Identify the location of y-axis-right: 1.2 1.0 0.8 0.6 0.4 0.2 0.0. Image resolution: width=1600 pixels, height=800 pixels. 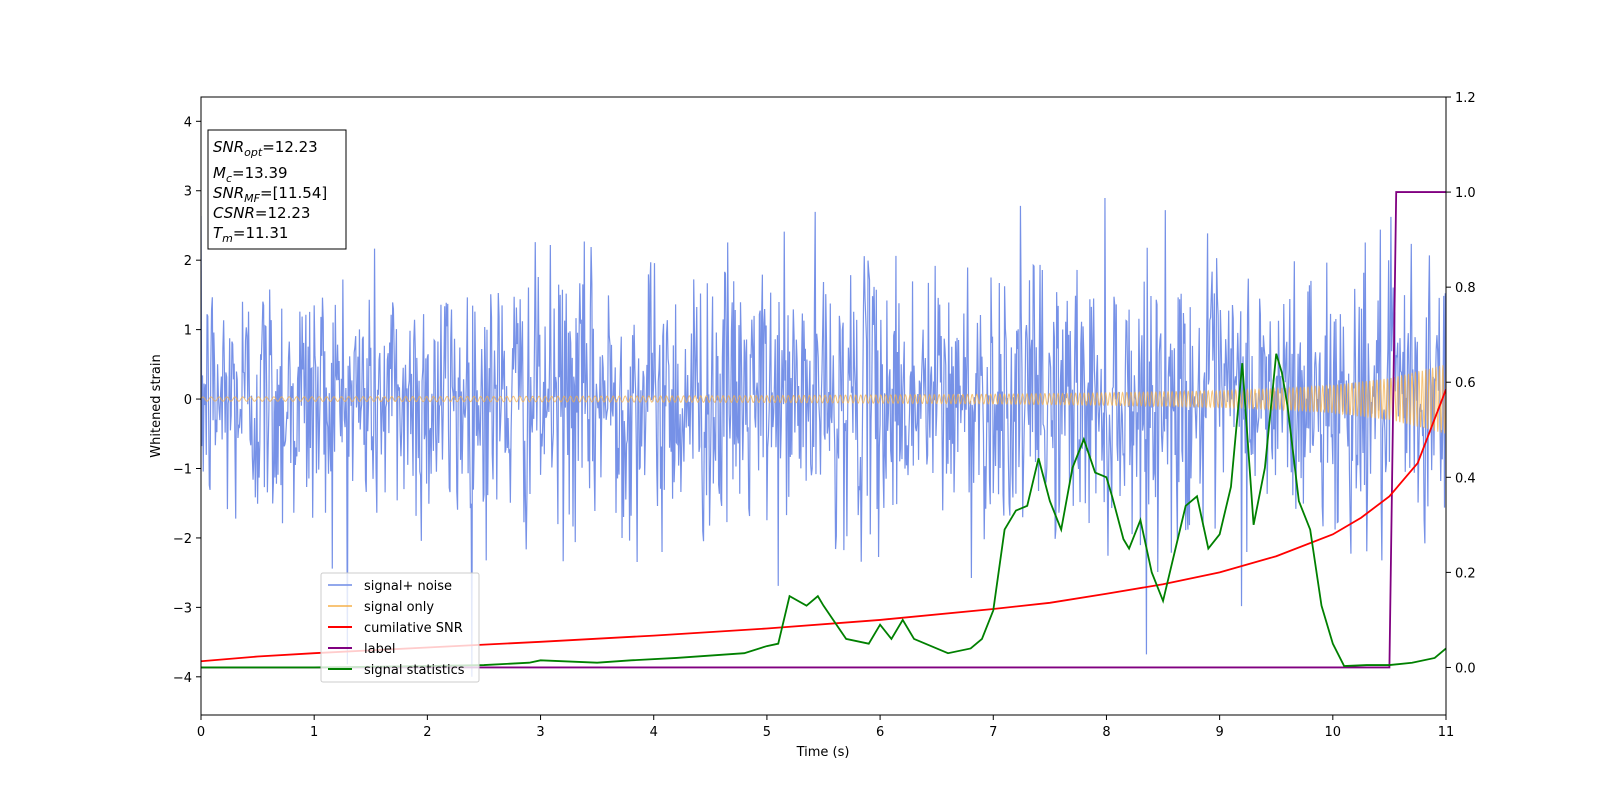
(1461, 383).